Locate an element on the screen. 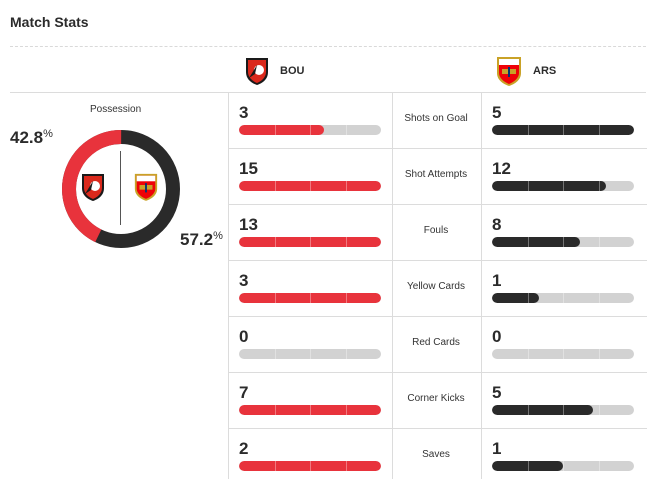  possession-label: Possession is located at coordinates (116, 109).